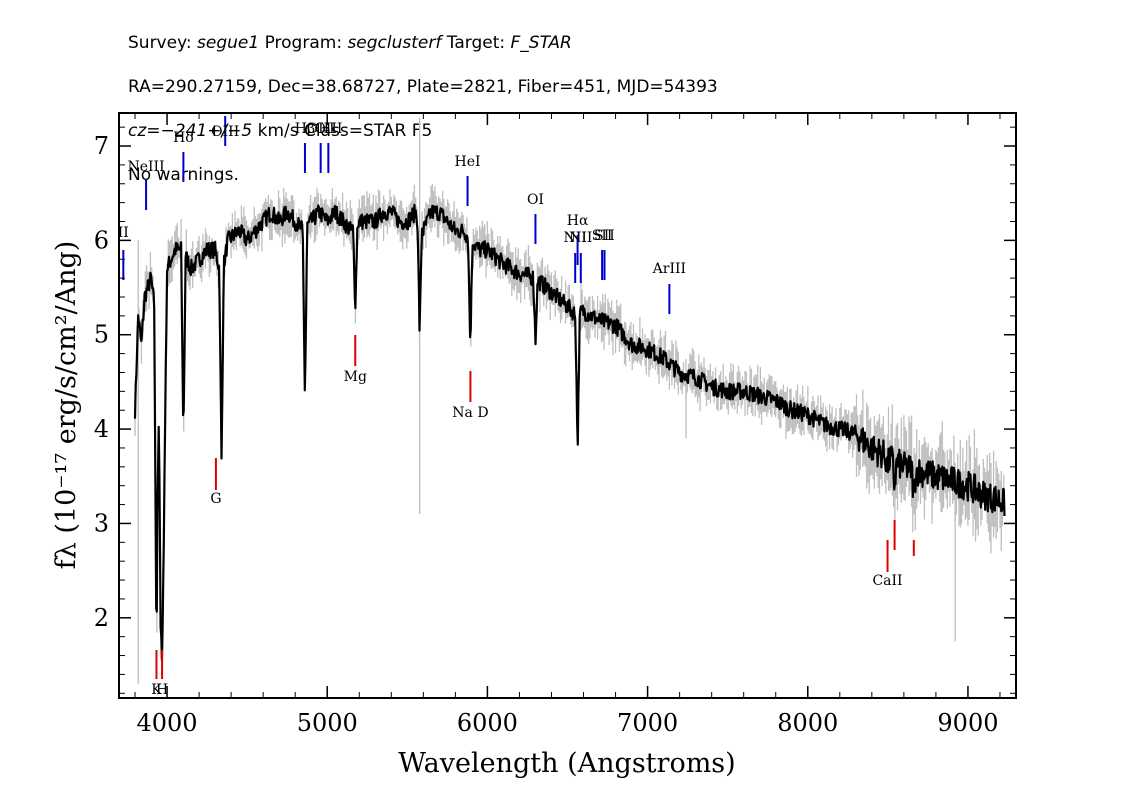  What do you see at coordinates (206, 131) in the screenshot?
I see `cz-value: −241+/−5` at bounding box center [206, 131].